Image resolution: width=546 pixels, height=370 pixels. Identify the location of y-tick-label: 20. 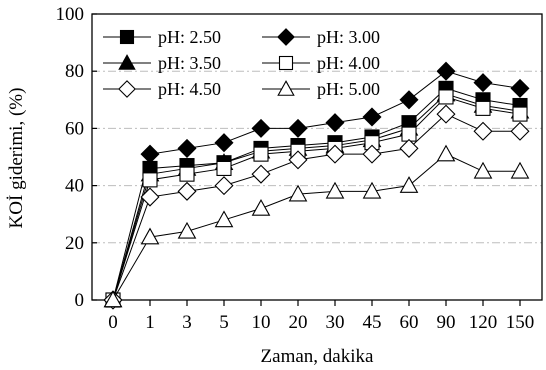
(74, 243).